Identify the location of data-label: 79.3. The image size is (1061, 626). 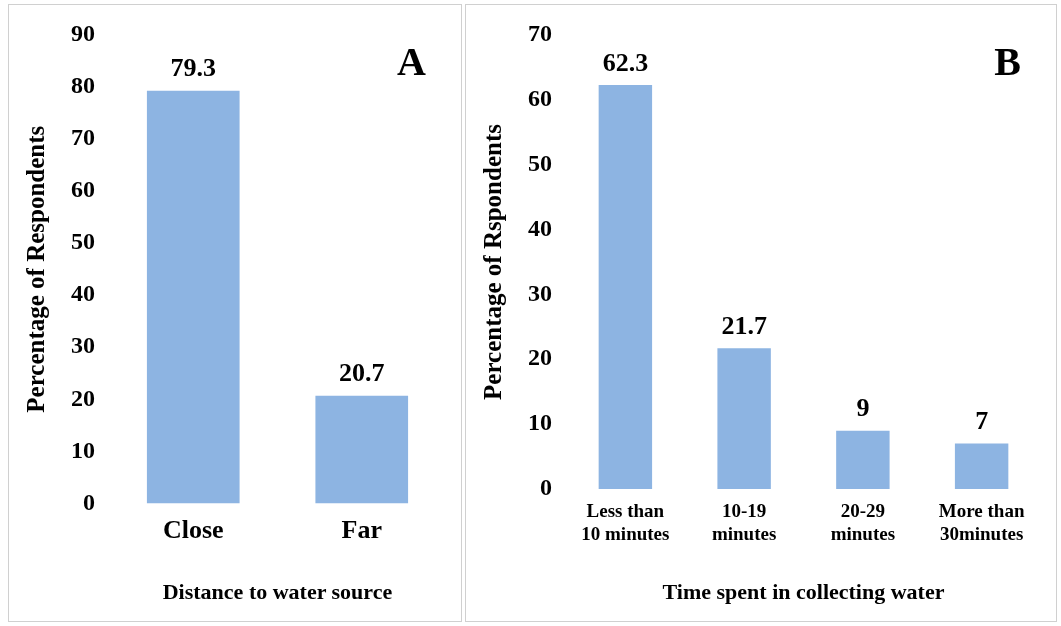
(193, 68).